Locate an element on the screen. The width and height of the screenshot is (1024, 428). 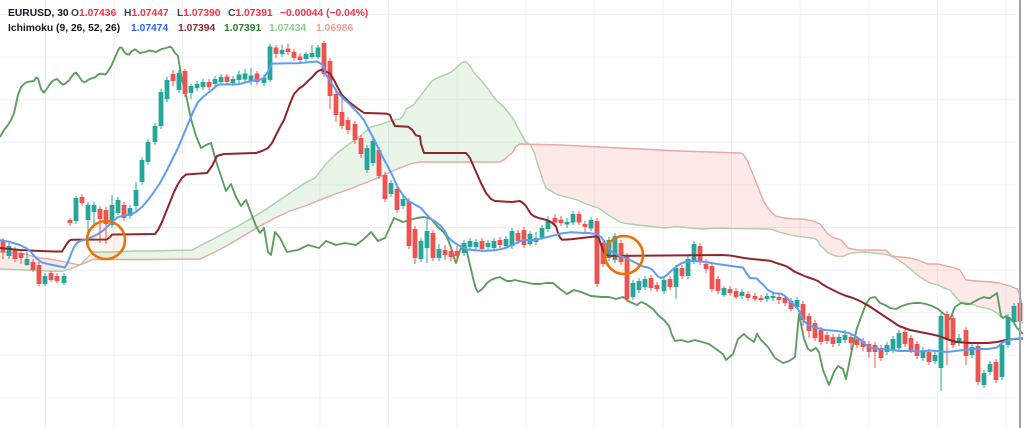
svg-text: 1.06986 is located at coordinates (334, 28).